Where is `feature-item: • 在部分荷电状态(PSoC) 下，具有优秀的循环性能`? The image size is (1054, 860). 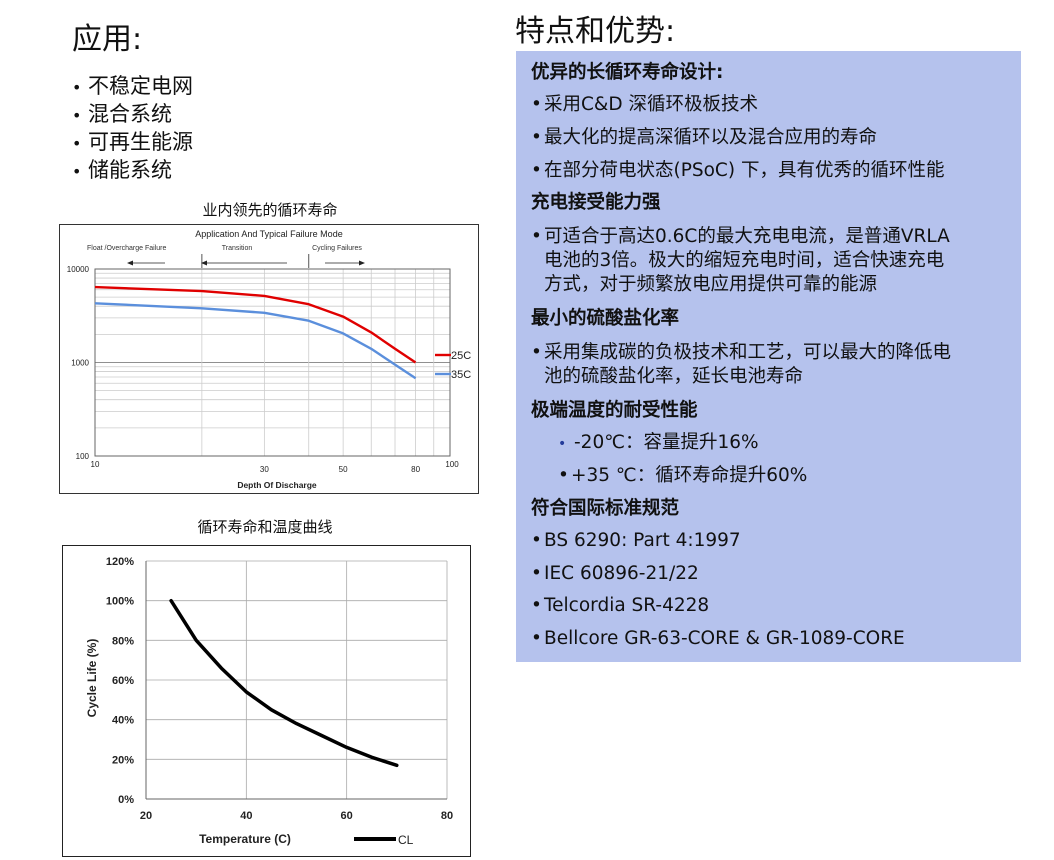
feature-item: • 在部分荷电状态(PSoC) 下，具有优秀的循环性能 is located at coordinates (737, 171).